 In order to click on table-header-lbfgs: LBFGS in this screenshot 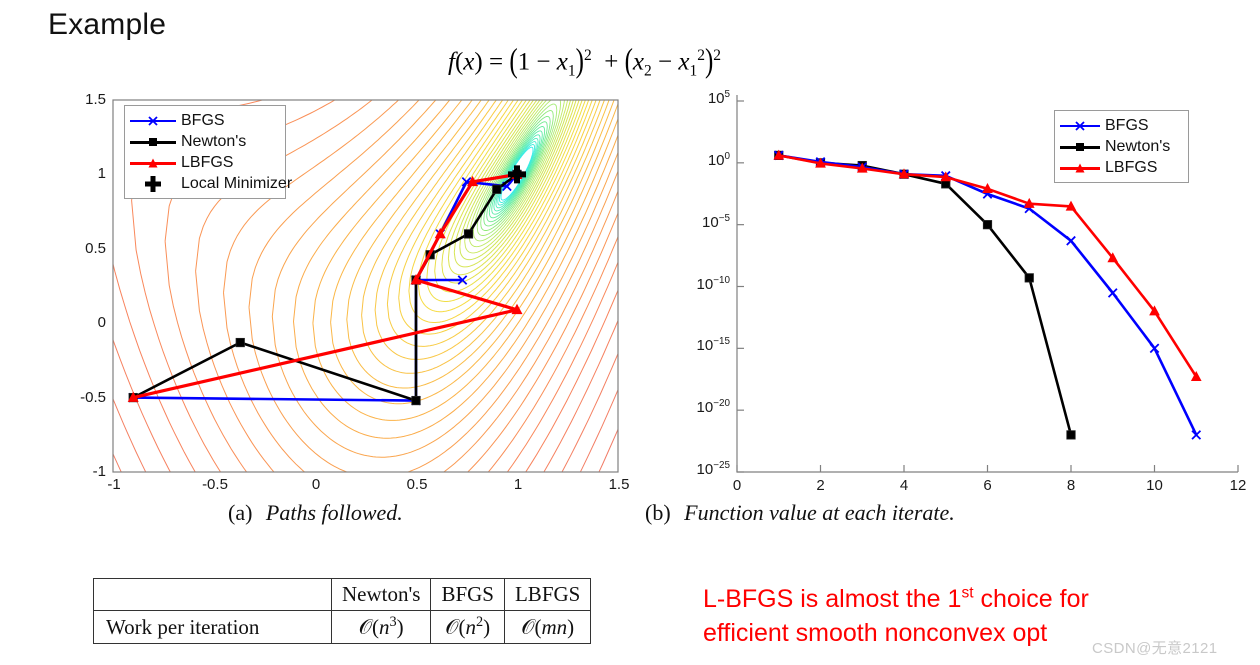, I will do `click(547, 594)`.